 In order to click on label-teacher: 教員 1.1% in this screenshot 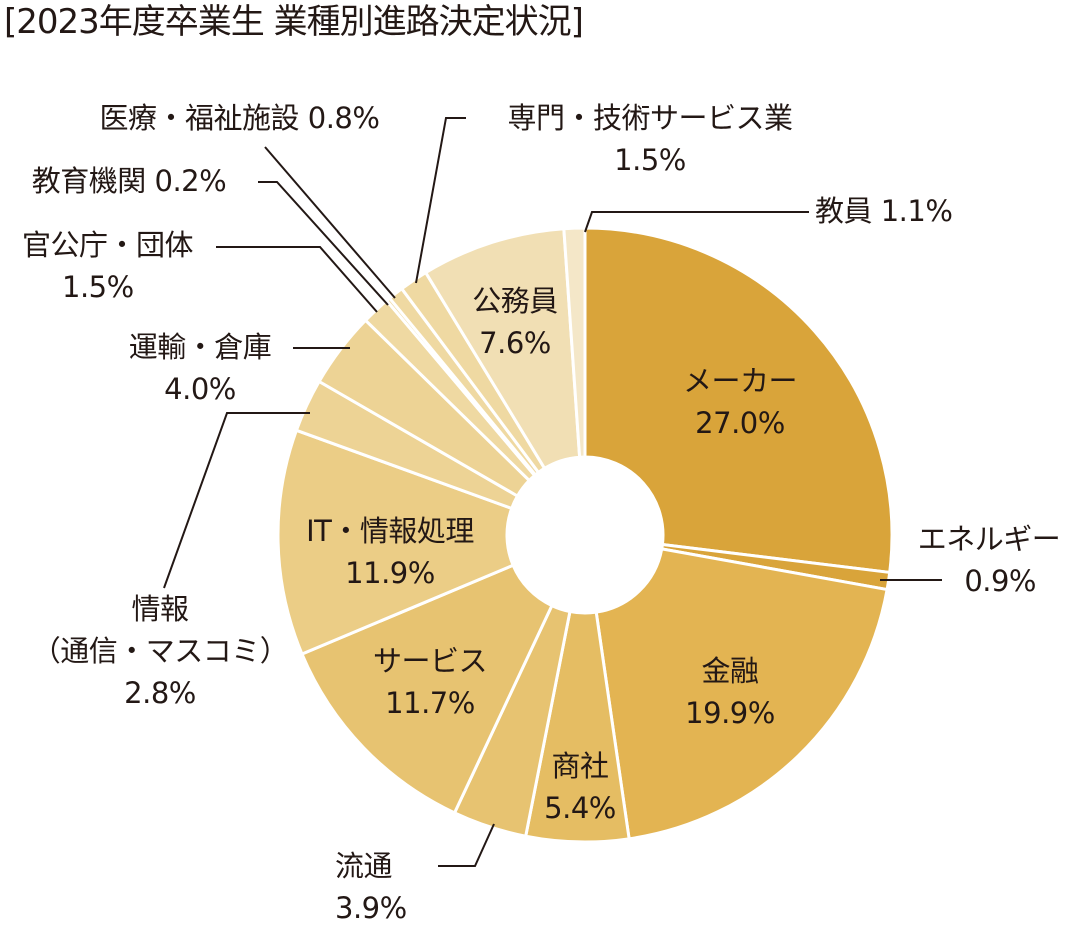, I will do `click(884, 211)`.